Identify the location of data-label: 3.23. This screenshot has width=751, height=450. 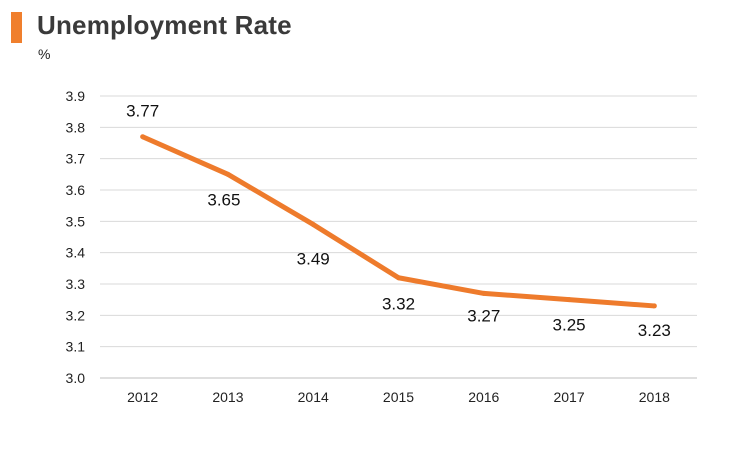
(654, 330).